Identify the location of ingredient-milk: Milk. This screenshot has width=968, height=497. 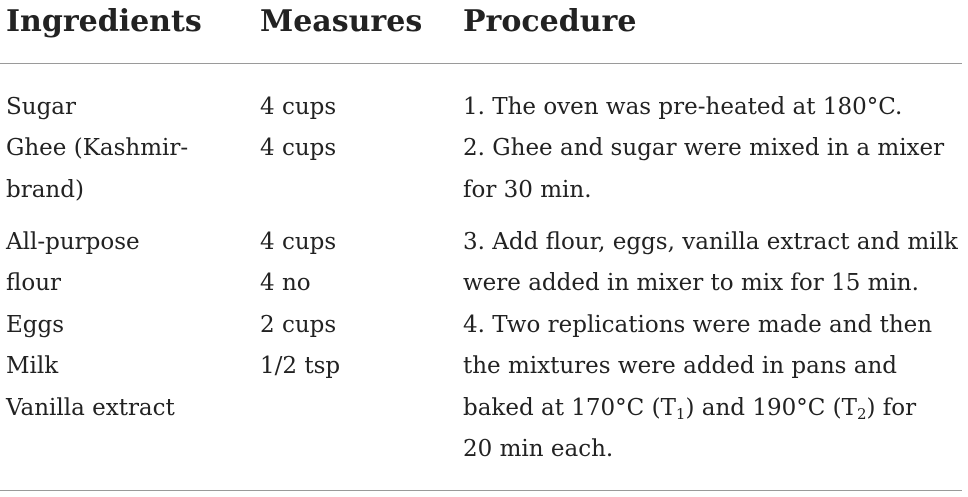
(32, 366).